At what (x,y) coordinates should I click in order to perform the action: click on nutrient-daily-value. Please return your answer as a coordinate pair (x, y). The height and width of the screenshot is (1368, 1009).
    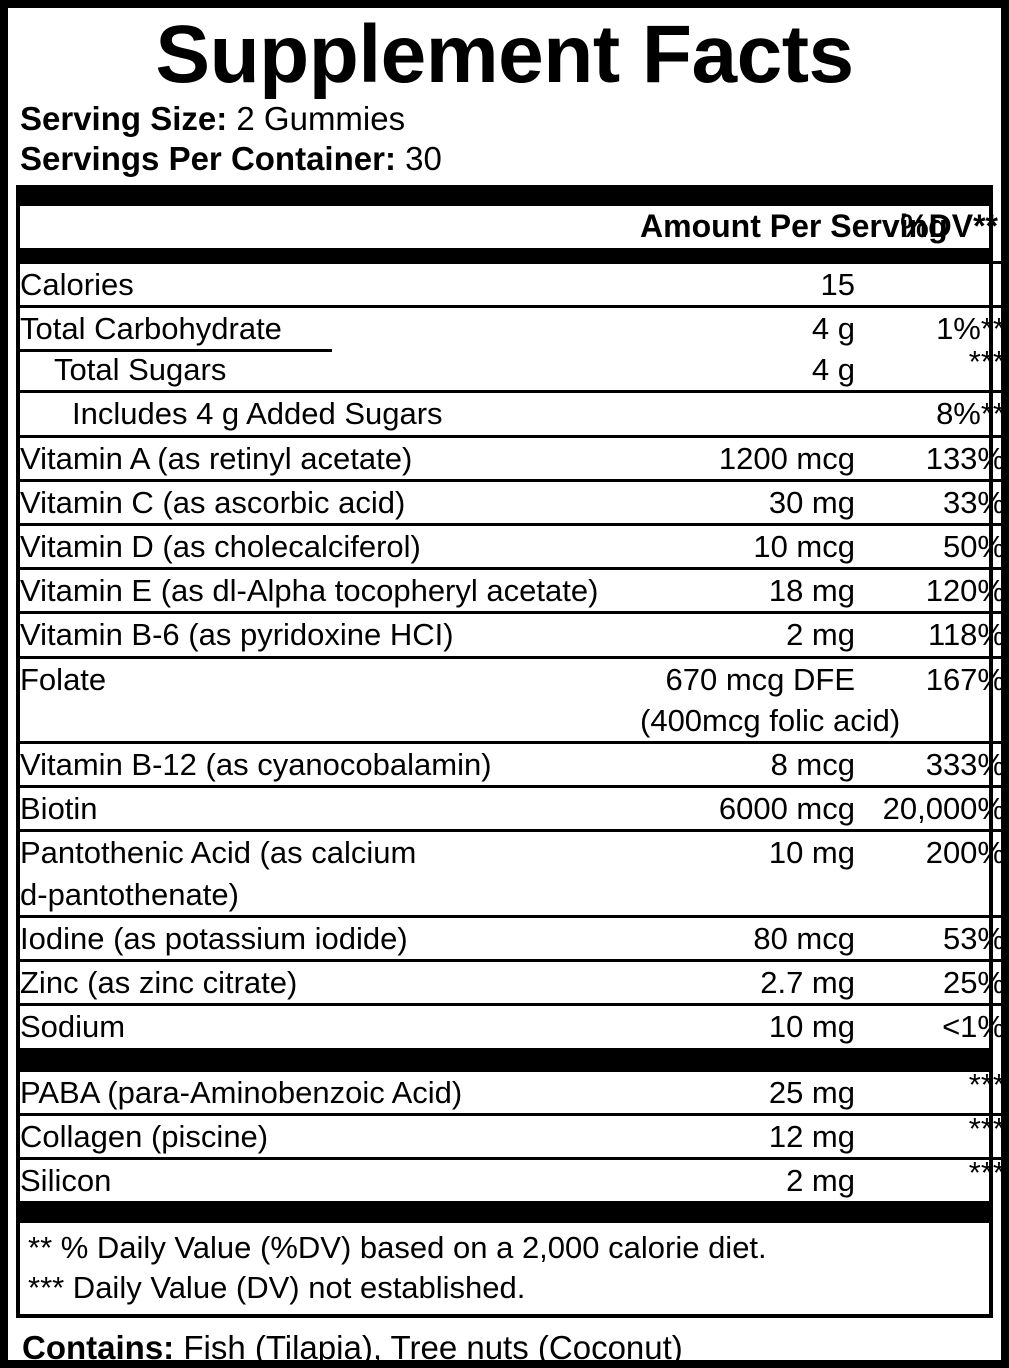
    Looking at the image, I should click on (928, 284).